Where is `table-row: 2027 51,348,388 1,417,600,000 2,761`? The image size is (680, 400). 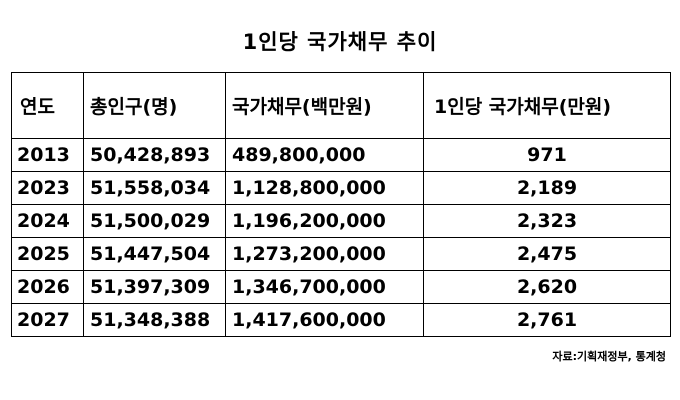 table-row: 2027 51,348,388 1,417,600,000 2,761 is located at coordinates (341, 320).